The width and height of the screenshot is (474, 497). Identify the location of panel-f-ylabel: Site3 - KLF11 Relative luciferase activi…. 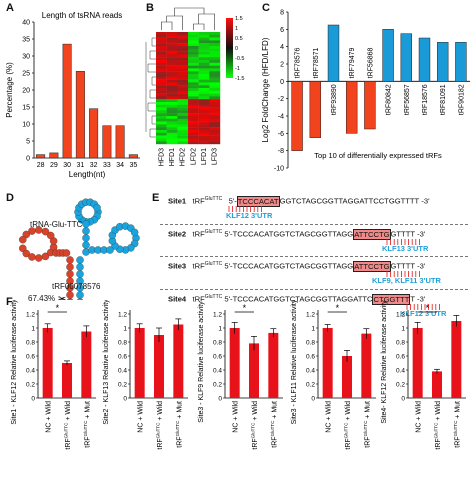
(294, 362).